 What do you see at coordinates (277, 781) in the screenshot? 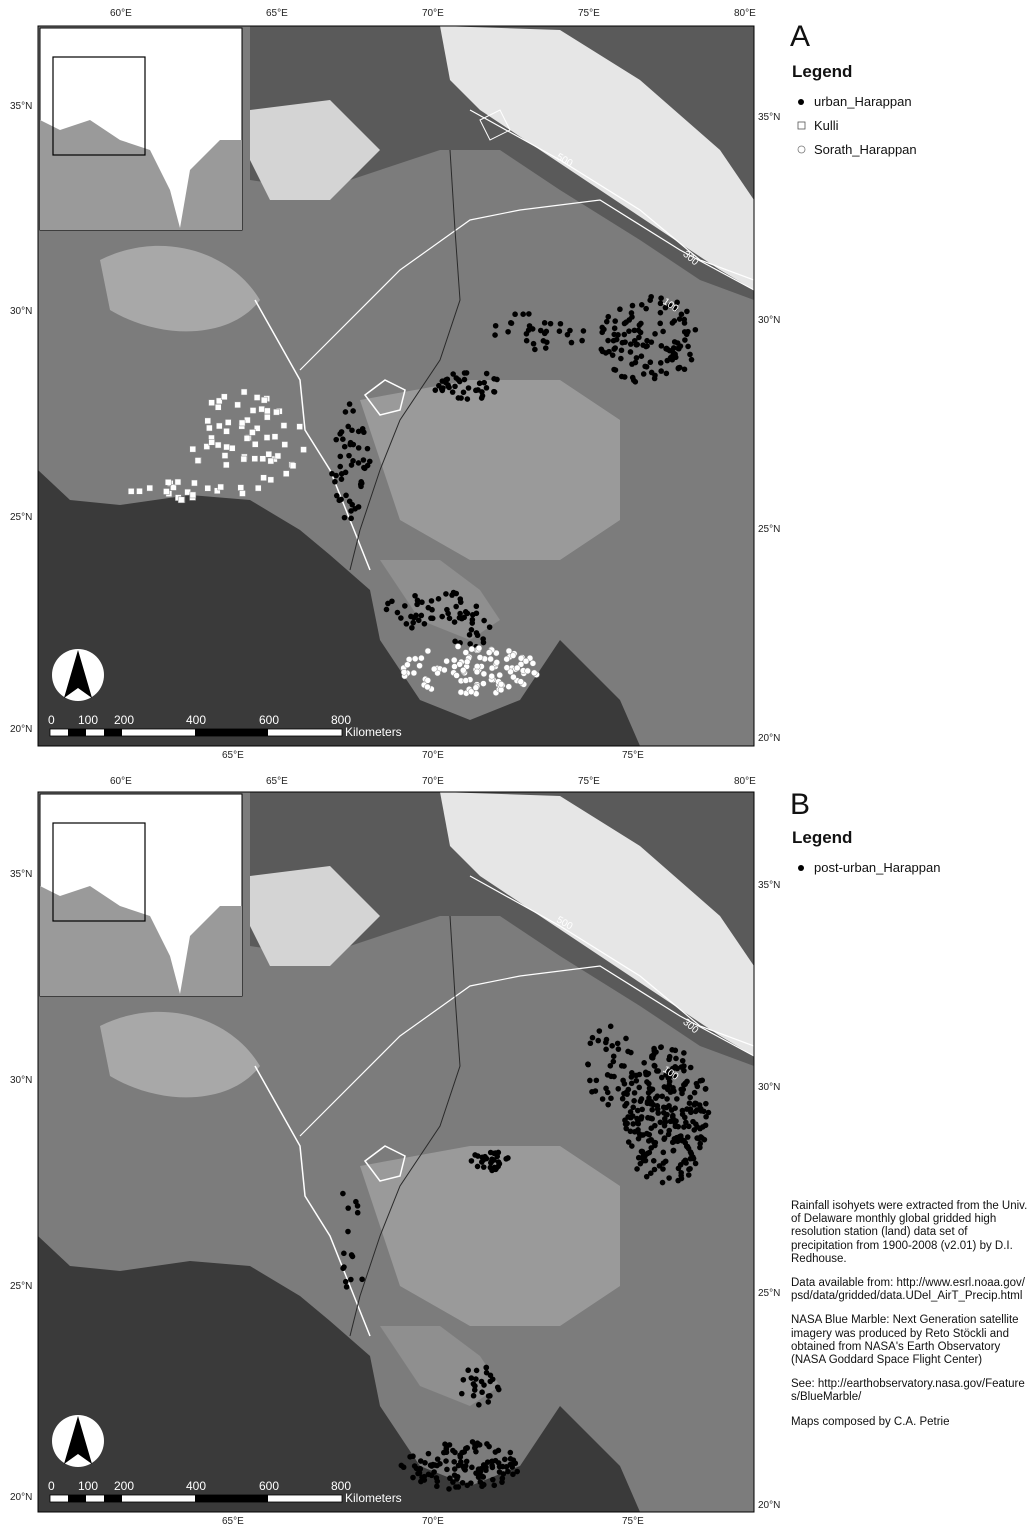
I see `lon-tick: 65°E` at bounding box center [277, 781].